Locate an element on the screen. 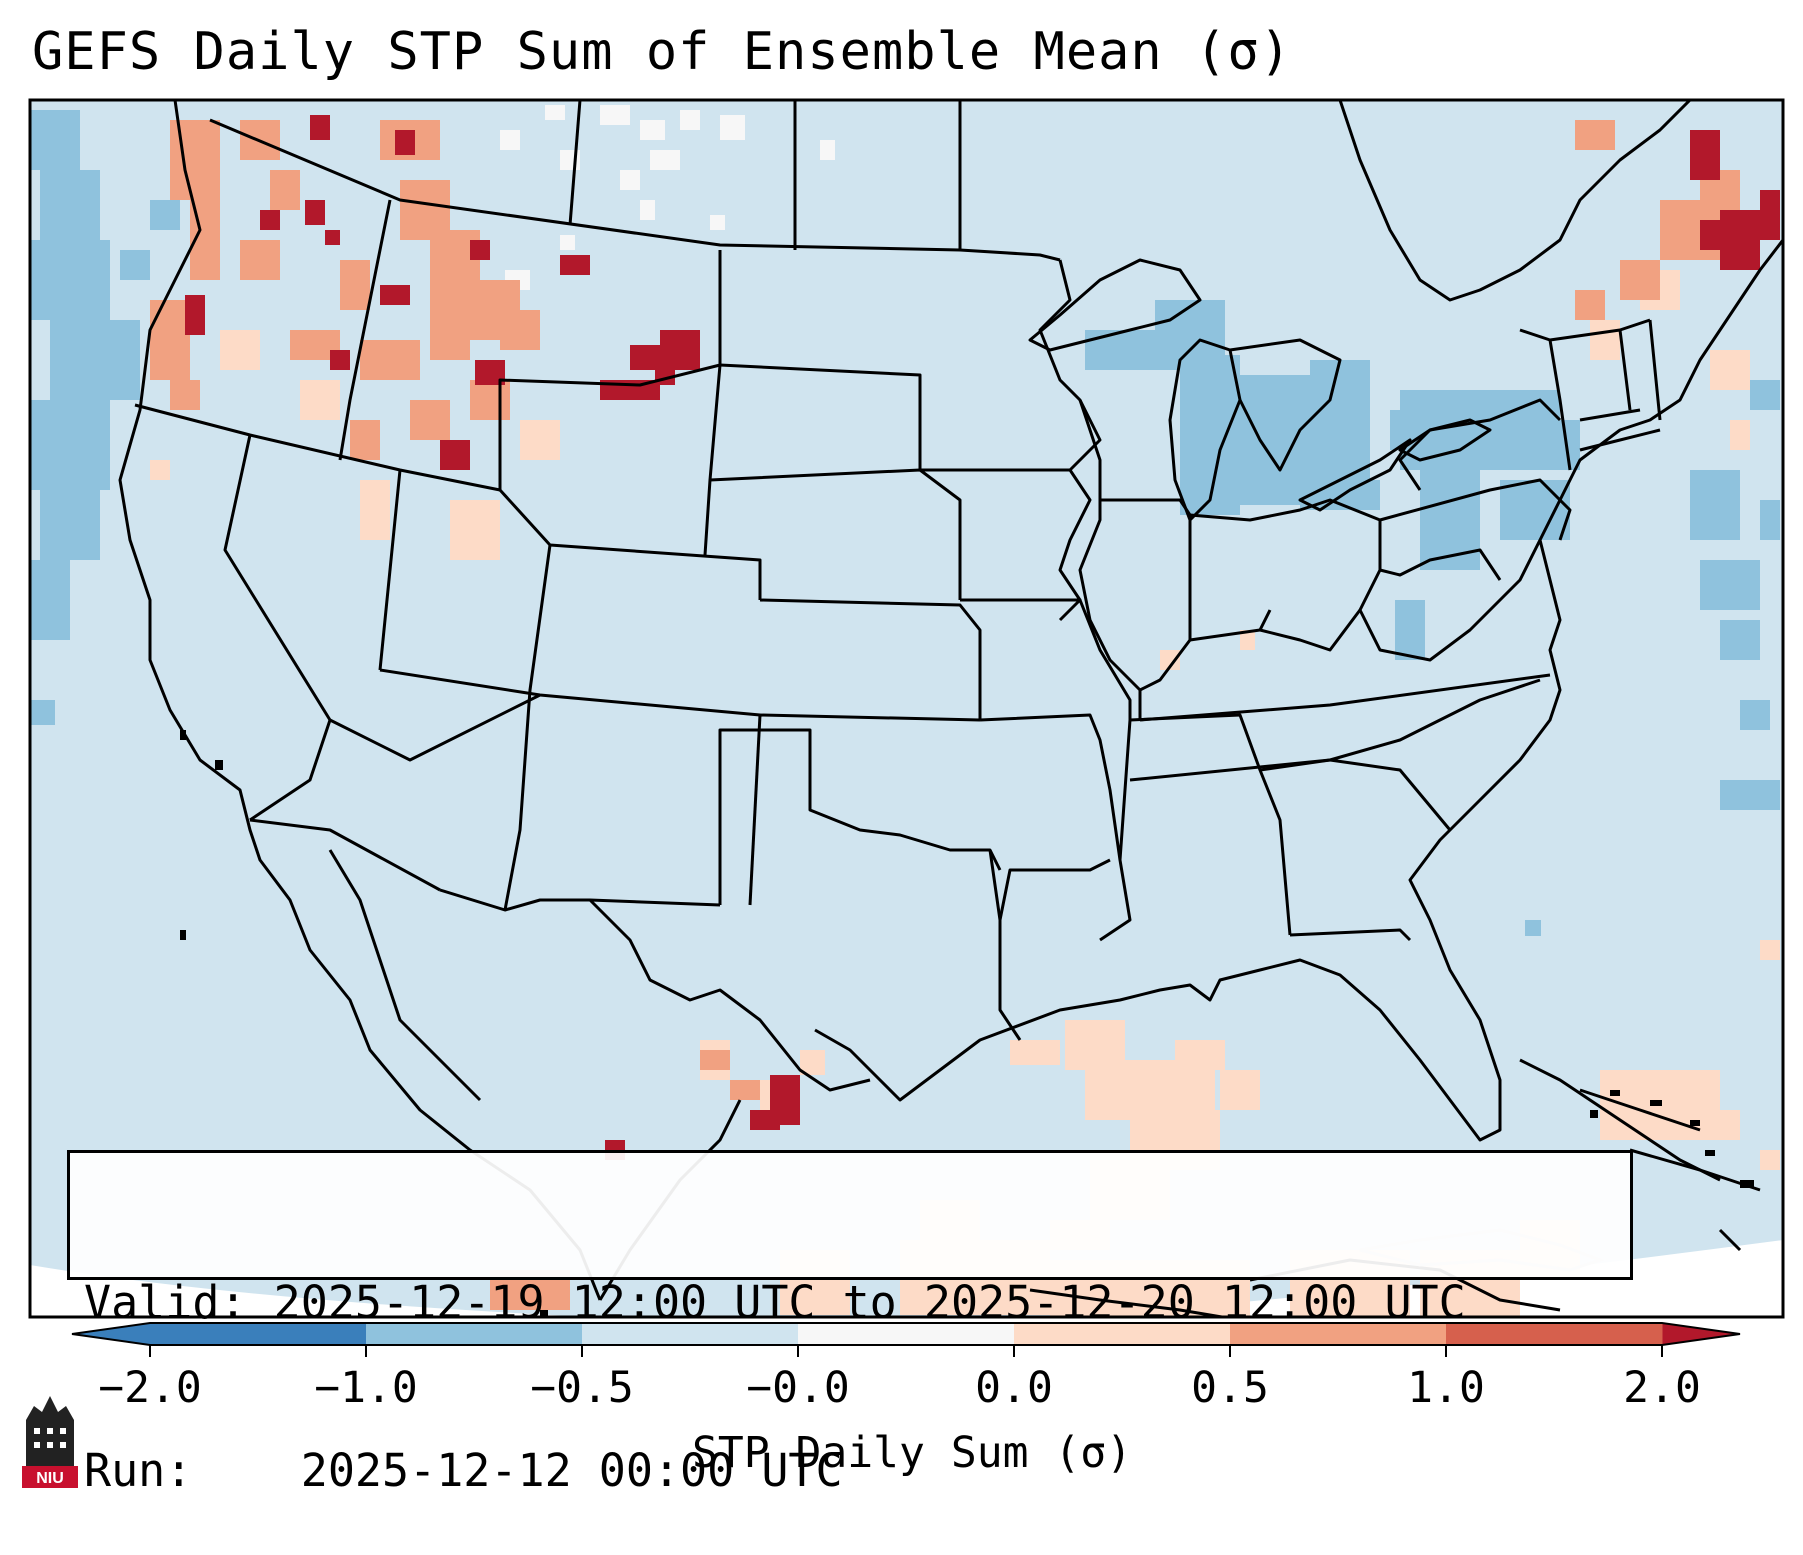  colorbar-tick-label: −0.5 is located at coordinates (582, 1388).